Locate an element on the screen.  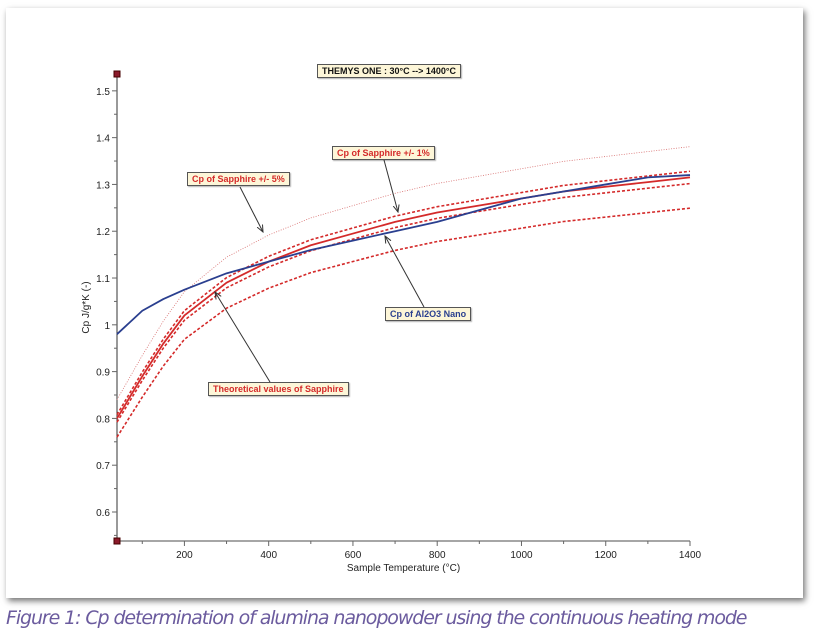
annotation-sapphire-5pct: Cp of Sapphire +/- 5% is located at coordinates (238, 179).